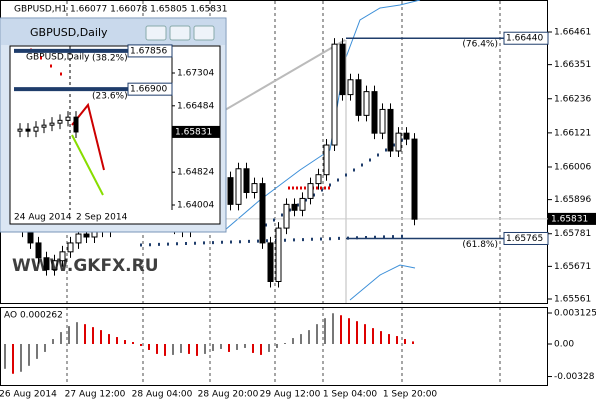 The width and height of the screenshot is (596, 400). What do you see at coordinates (572, 234) in the screenshot?
I see `price-tick-label: 1.65781` at bounding box center [572, 234].